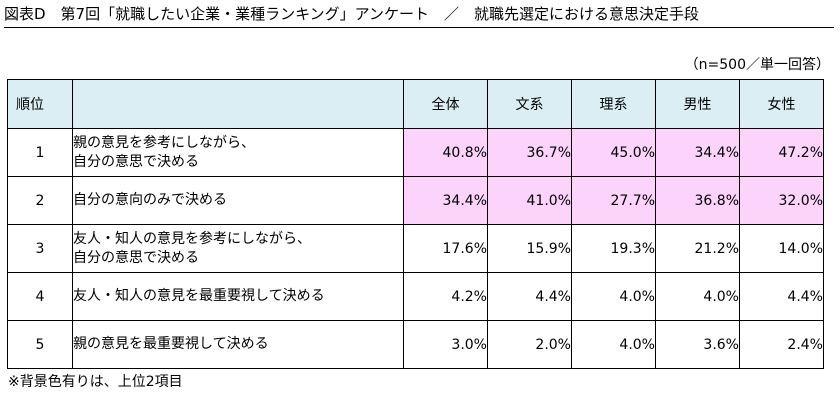 Image resolution: width=840 pixels, height=409 pixels. I want to click on header-female: 女性, so click(781, 104).